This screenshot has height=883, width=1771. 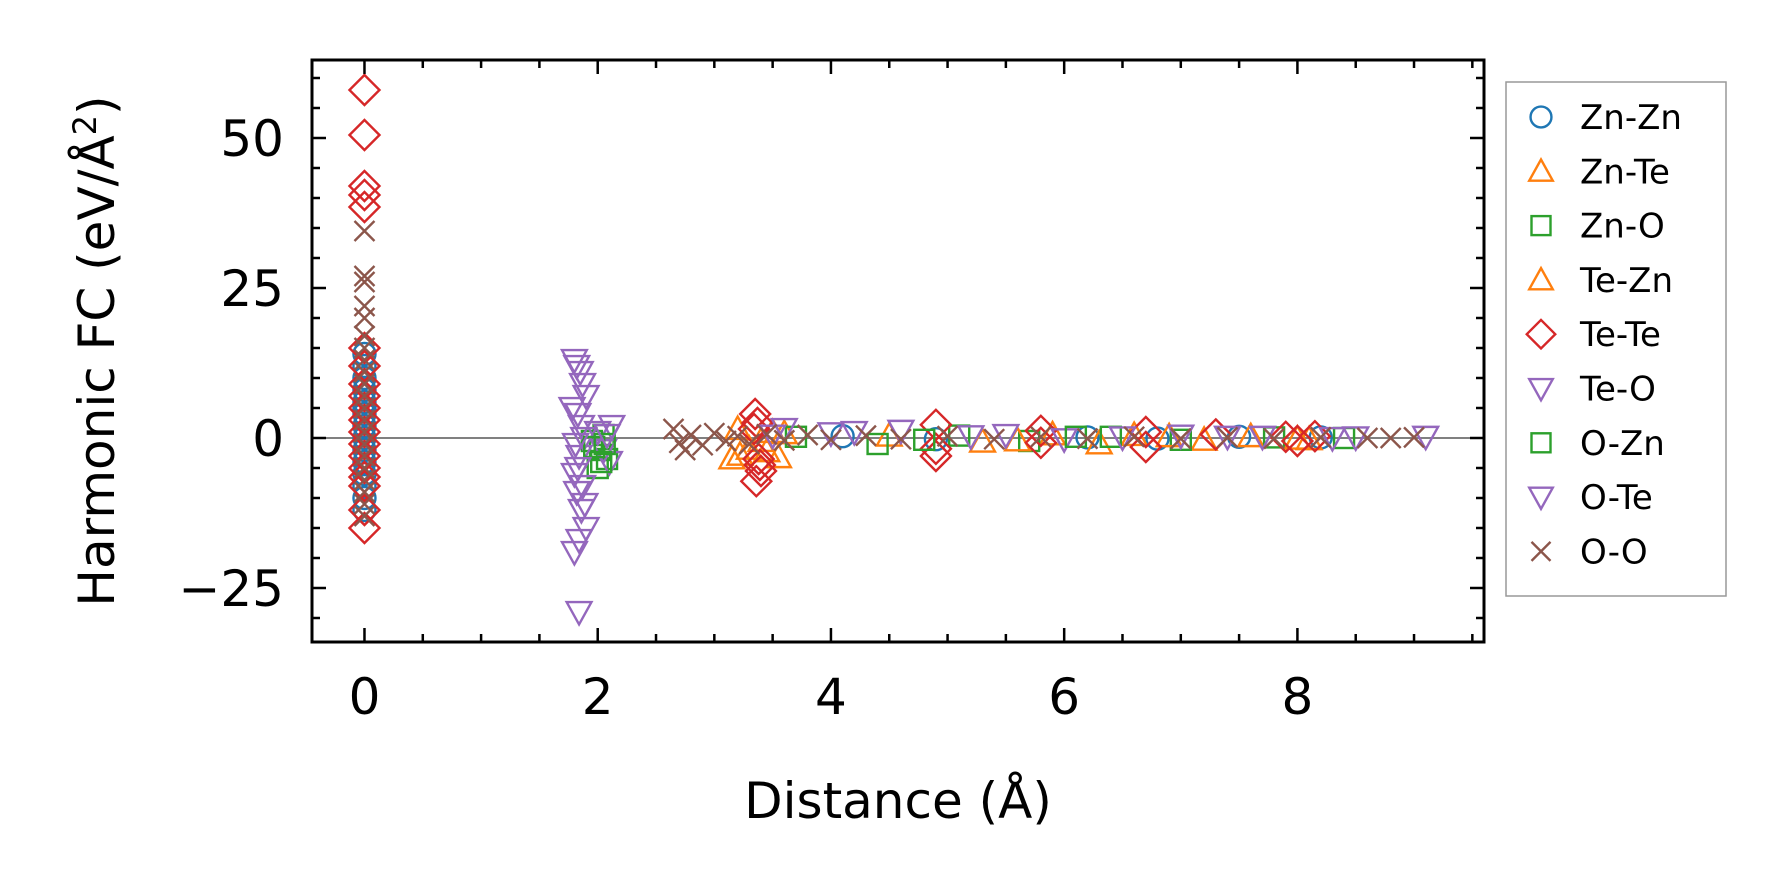 What do you see at coordinates (1625, 172) in the screenshot?
I see `legend-label-Zn-Te: Zn-Te` at bounding box center [1625, 172].